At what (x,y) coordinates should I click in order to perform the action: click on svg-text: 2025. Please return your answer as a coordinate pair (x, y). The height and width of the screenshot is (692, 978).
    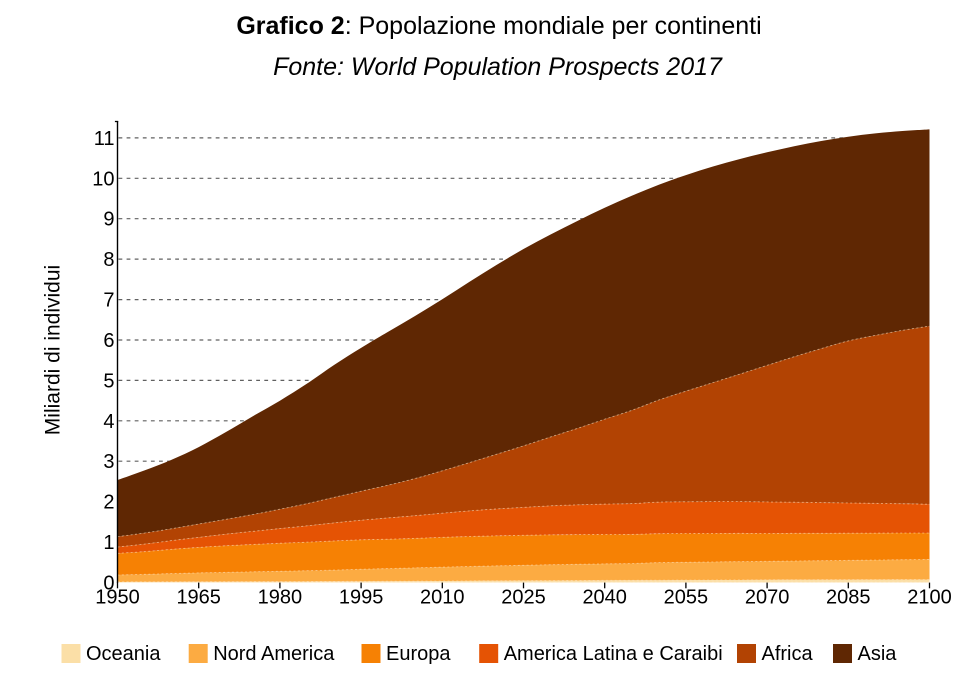
    Looking at the image, I should click on (523, 598).